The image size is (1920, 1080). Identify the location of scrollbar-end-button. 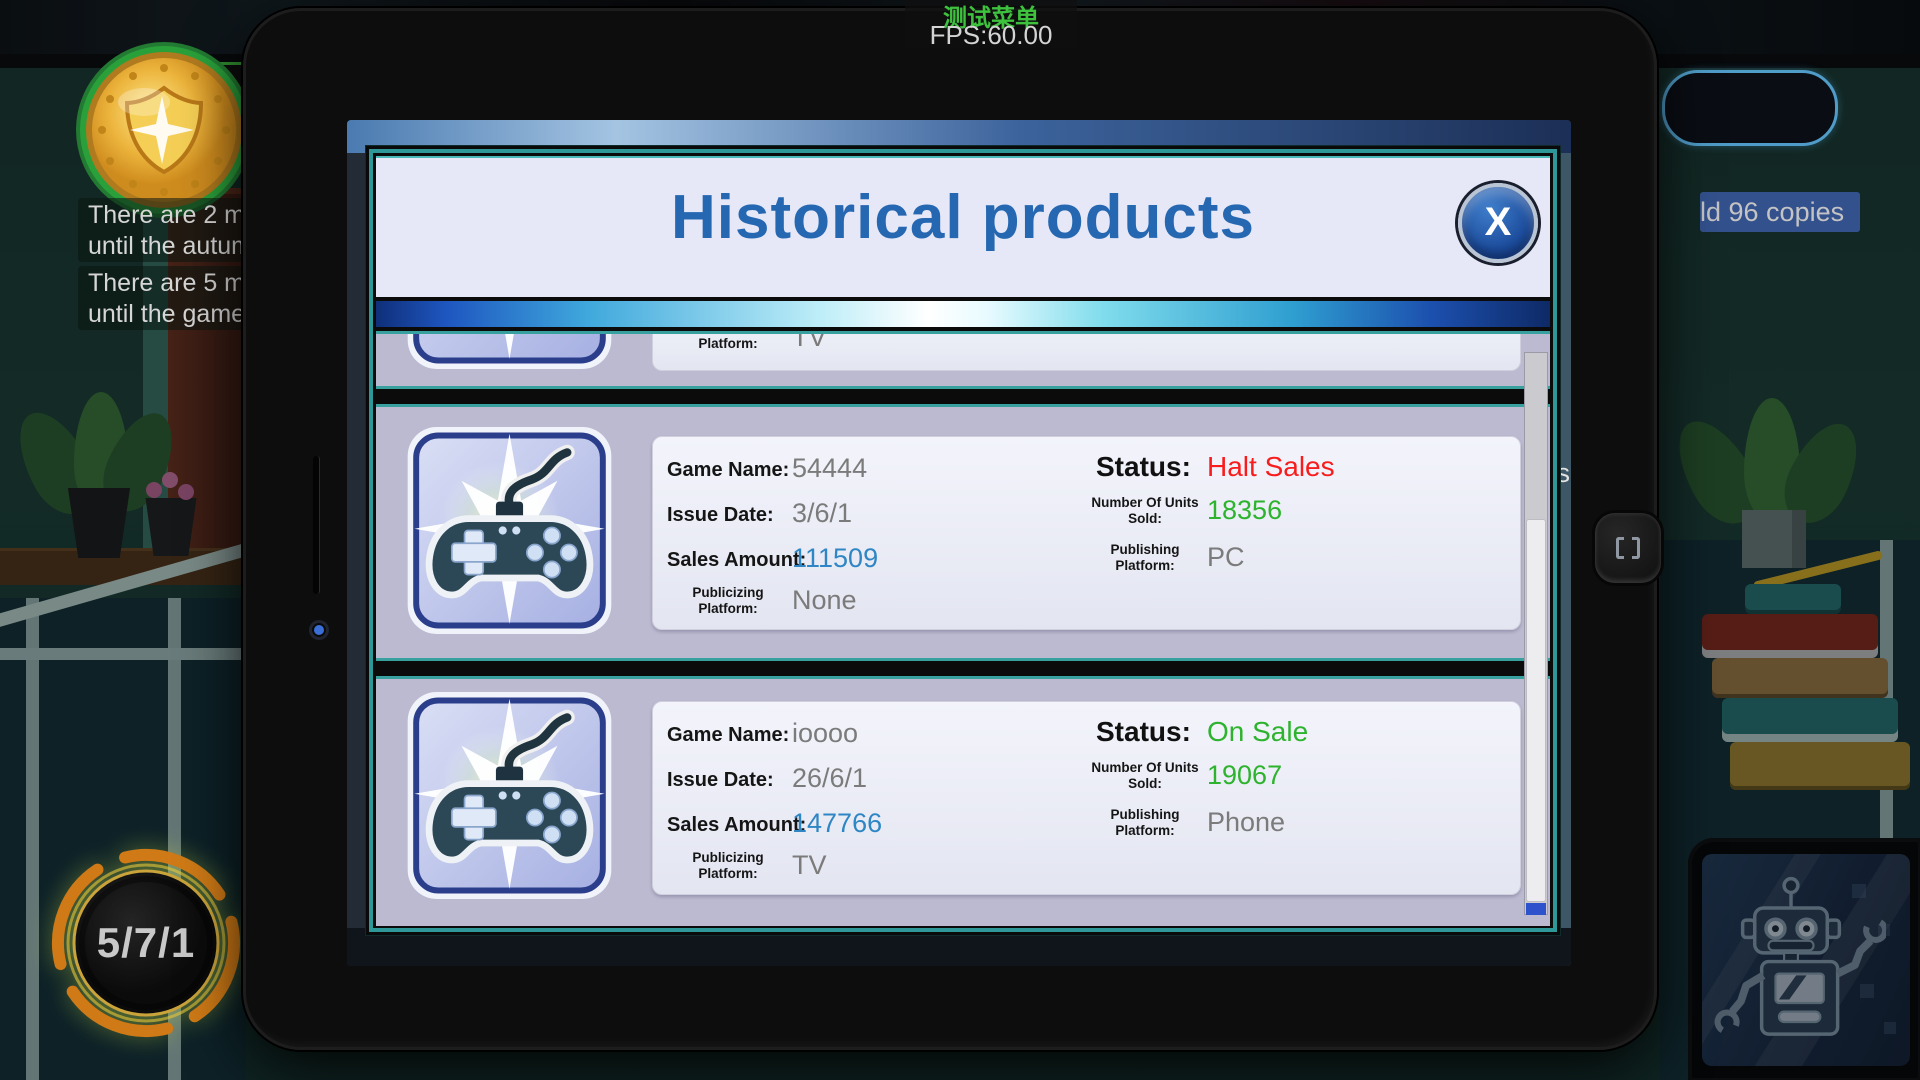
(1536, 909).